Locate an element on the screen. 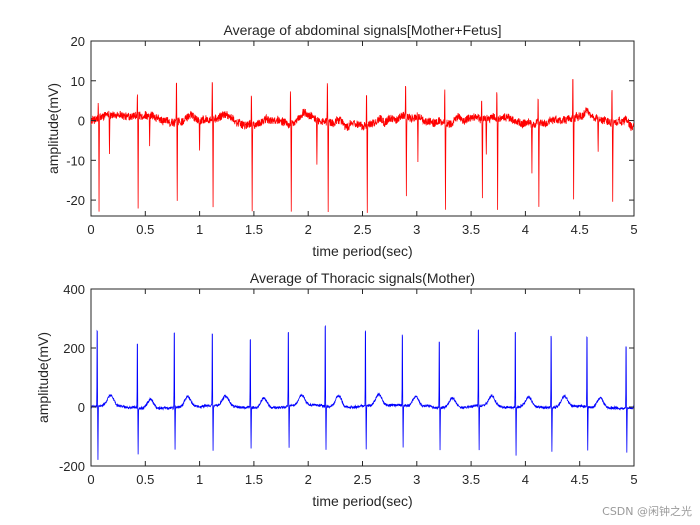 This screenshot has width=700, height=525. chart-title: Average of Thoracic signals(Mother) is located at coordinates (362, 278).